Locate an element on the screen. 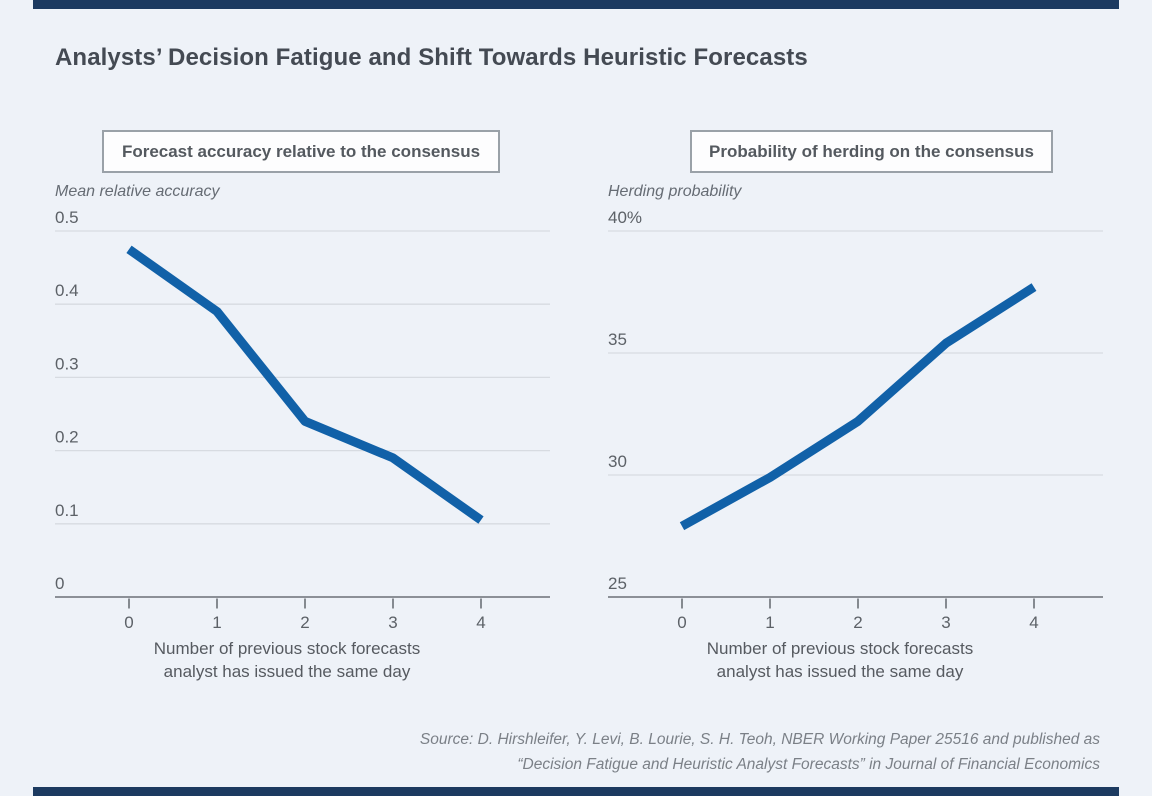 The image size is (1152, 796). chart-header-herding-label: Probability of herding on the consensus is located at coordinates (871, 151).